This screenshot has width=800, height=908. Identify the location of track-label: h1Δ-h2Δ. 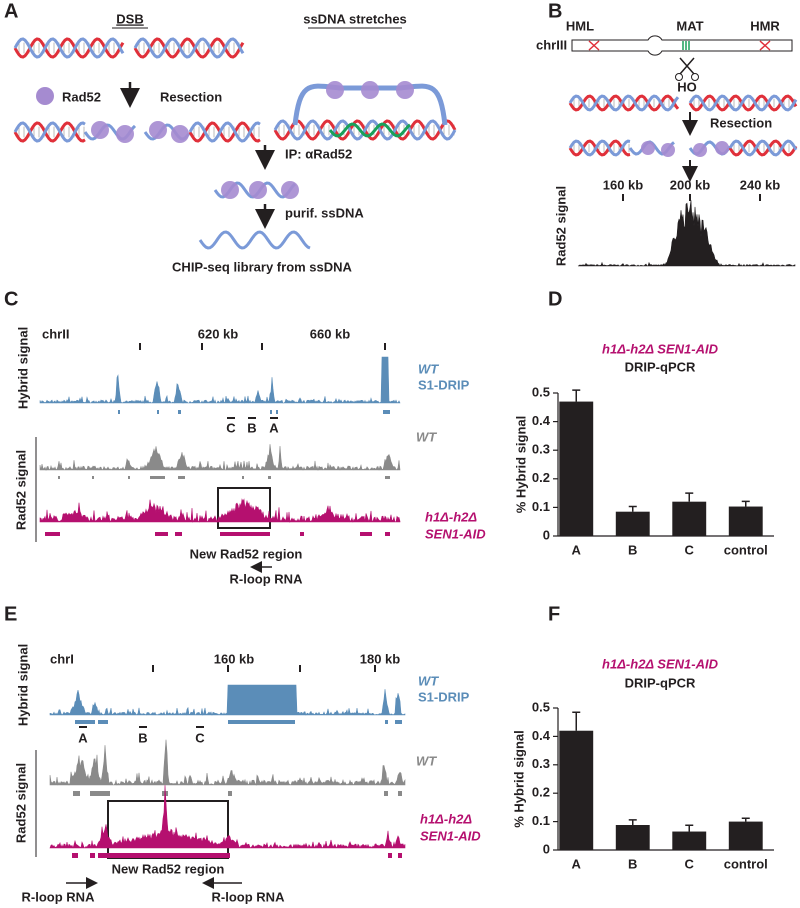
(451, 516).